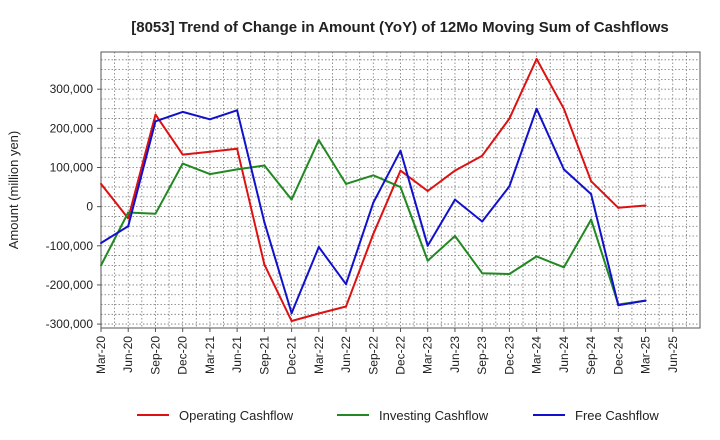  Describe the element at coordinates (564, 354) in the screenshot. I see `x-tick-label: Jun-24` at that location.